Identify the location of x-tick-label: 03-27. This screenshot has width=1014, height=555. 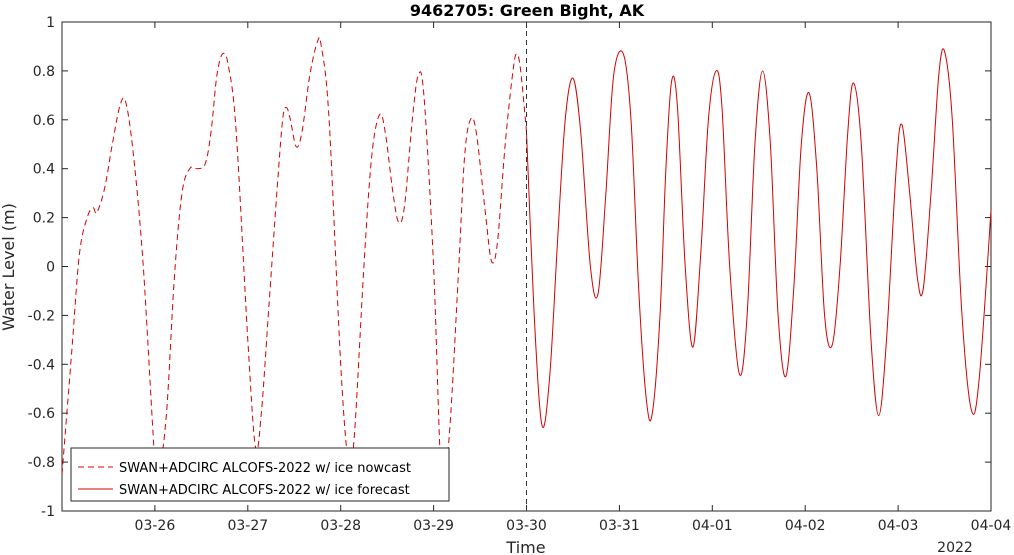
(247, 526).